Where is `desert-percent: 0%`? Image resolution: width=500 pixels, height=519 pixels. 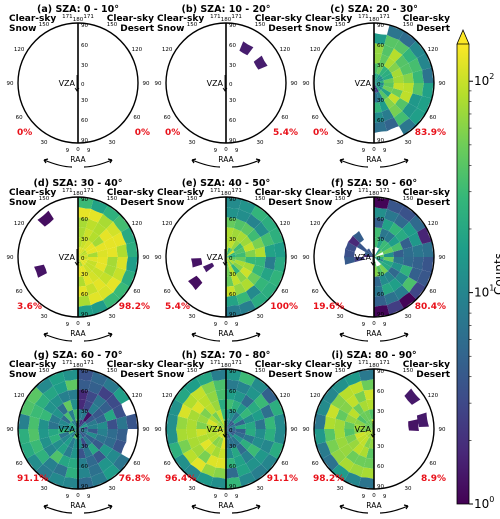
desert-percent: 0% is located at coordinates (142, 133).